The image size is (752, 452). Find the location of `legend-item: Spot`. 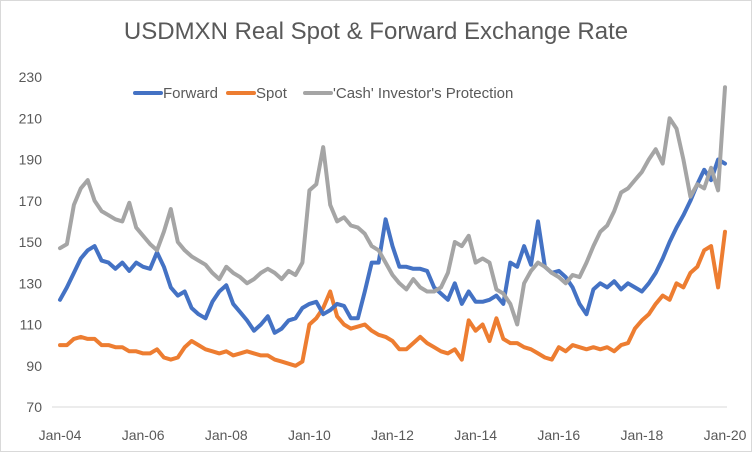

legend-item: Spot is located at coordinates (257, 93).